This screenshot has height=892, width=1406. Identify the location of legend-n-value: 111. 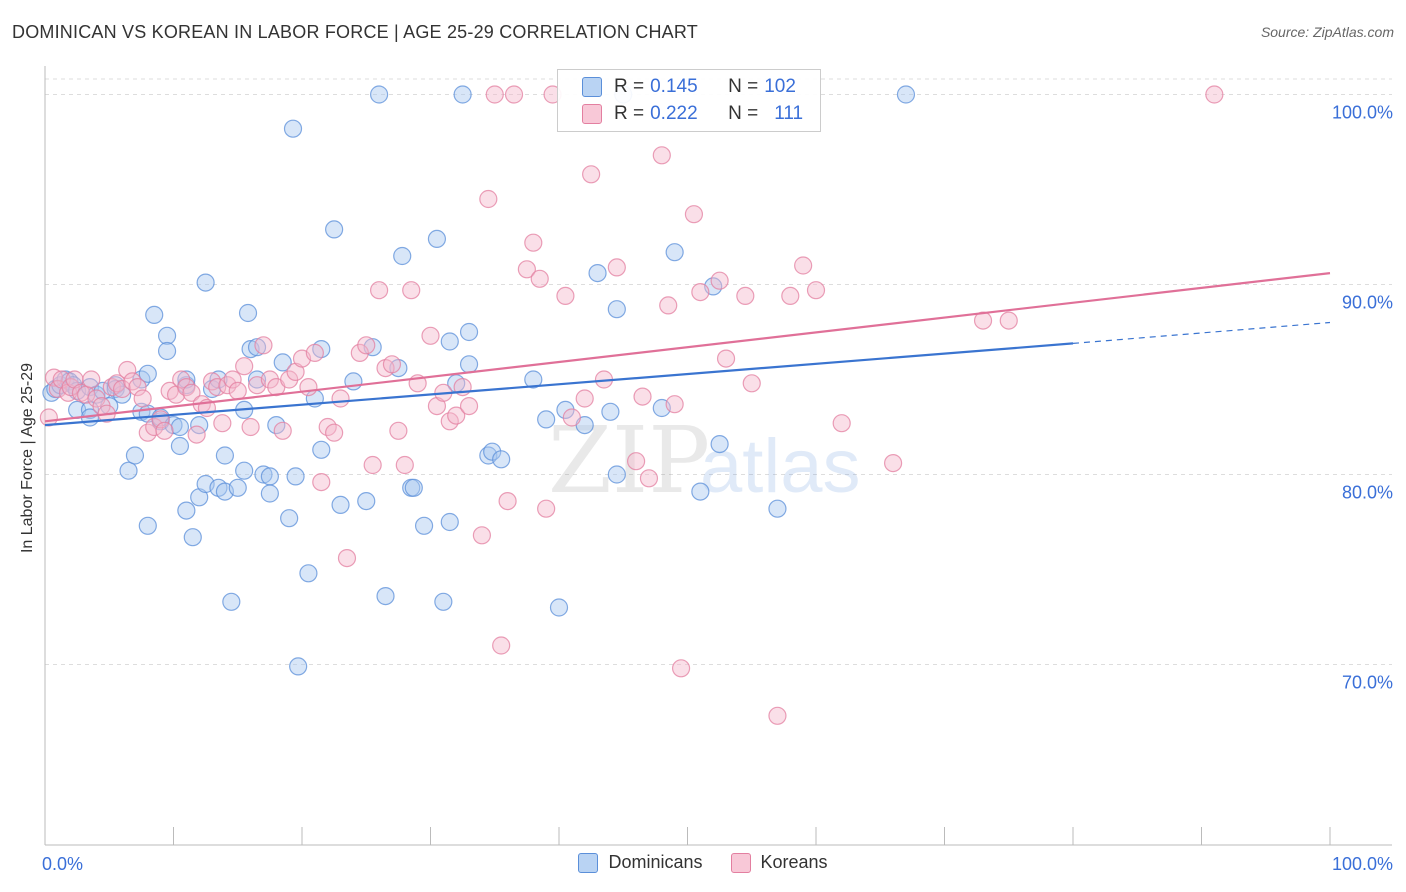
(789, 113).